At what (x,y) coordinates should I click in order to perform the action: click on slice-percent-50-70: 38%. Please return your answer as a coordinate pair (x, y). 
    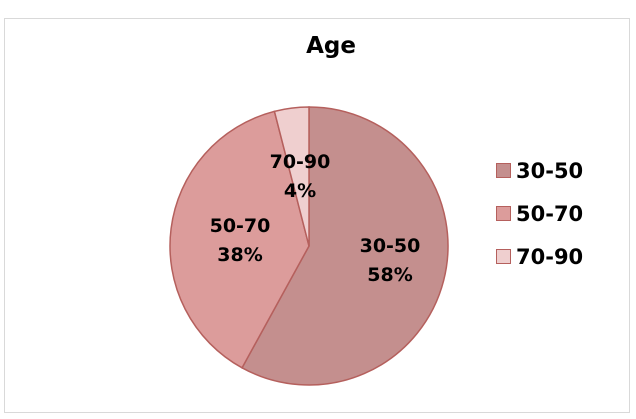
    Looking at the image, I should click on (239, 255).